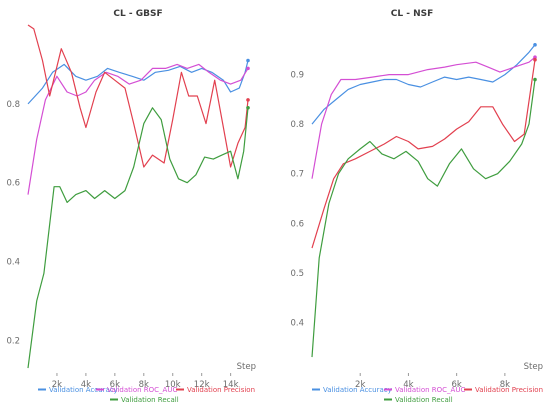 Image resolution: width=550 pixels, height=416 pixels. Describe the element at coordinates (137, 14) in the screenshot. I see `chart-title: CL - GBSF` at that location.